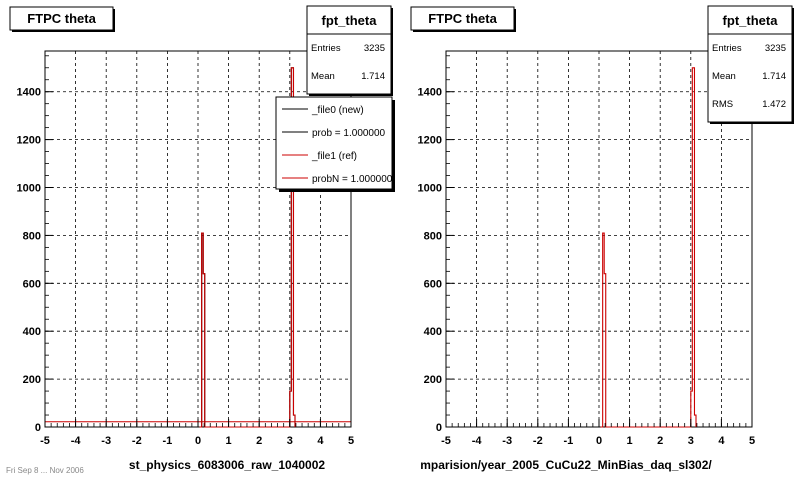  I want to click on x-axis-label: st_physics_6083006_raw_1040002, so click(227, 465).